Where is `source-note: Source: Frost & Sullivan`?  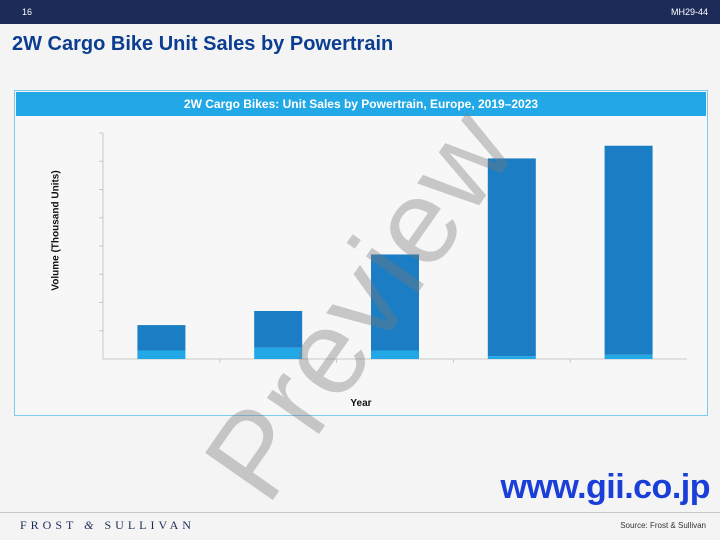
source-note: Source: Frost & Sullivan is located at coordinates (663, 525).